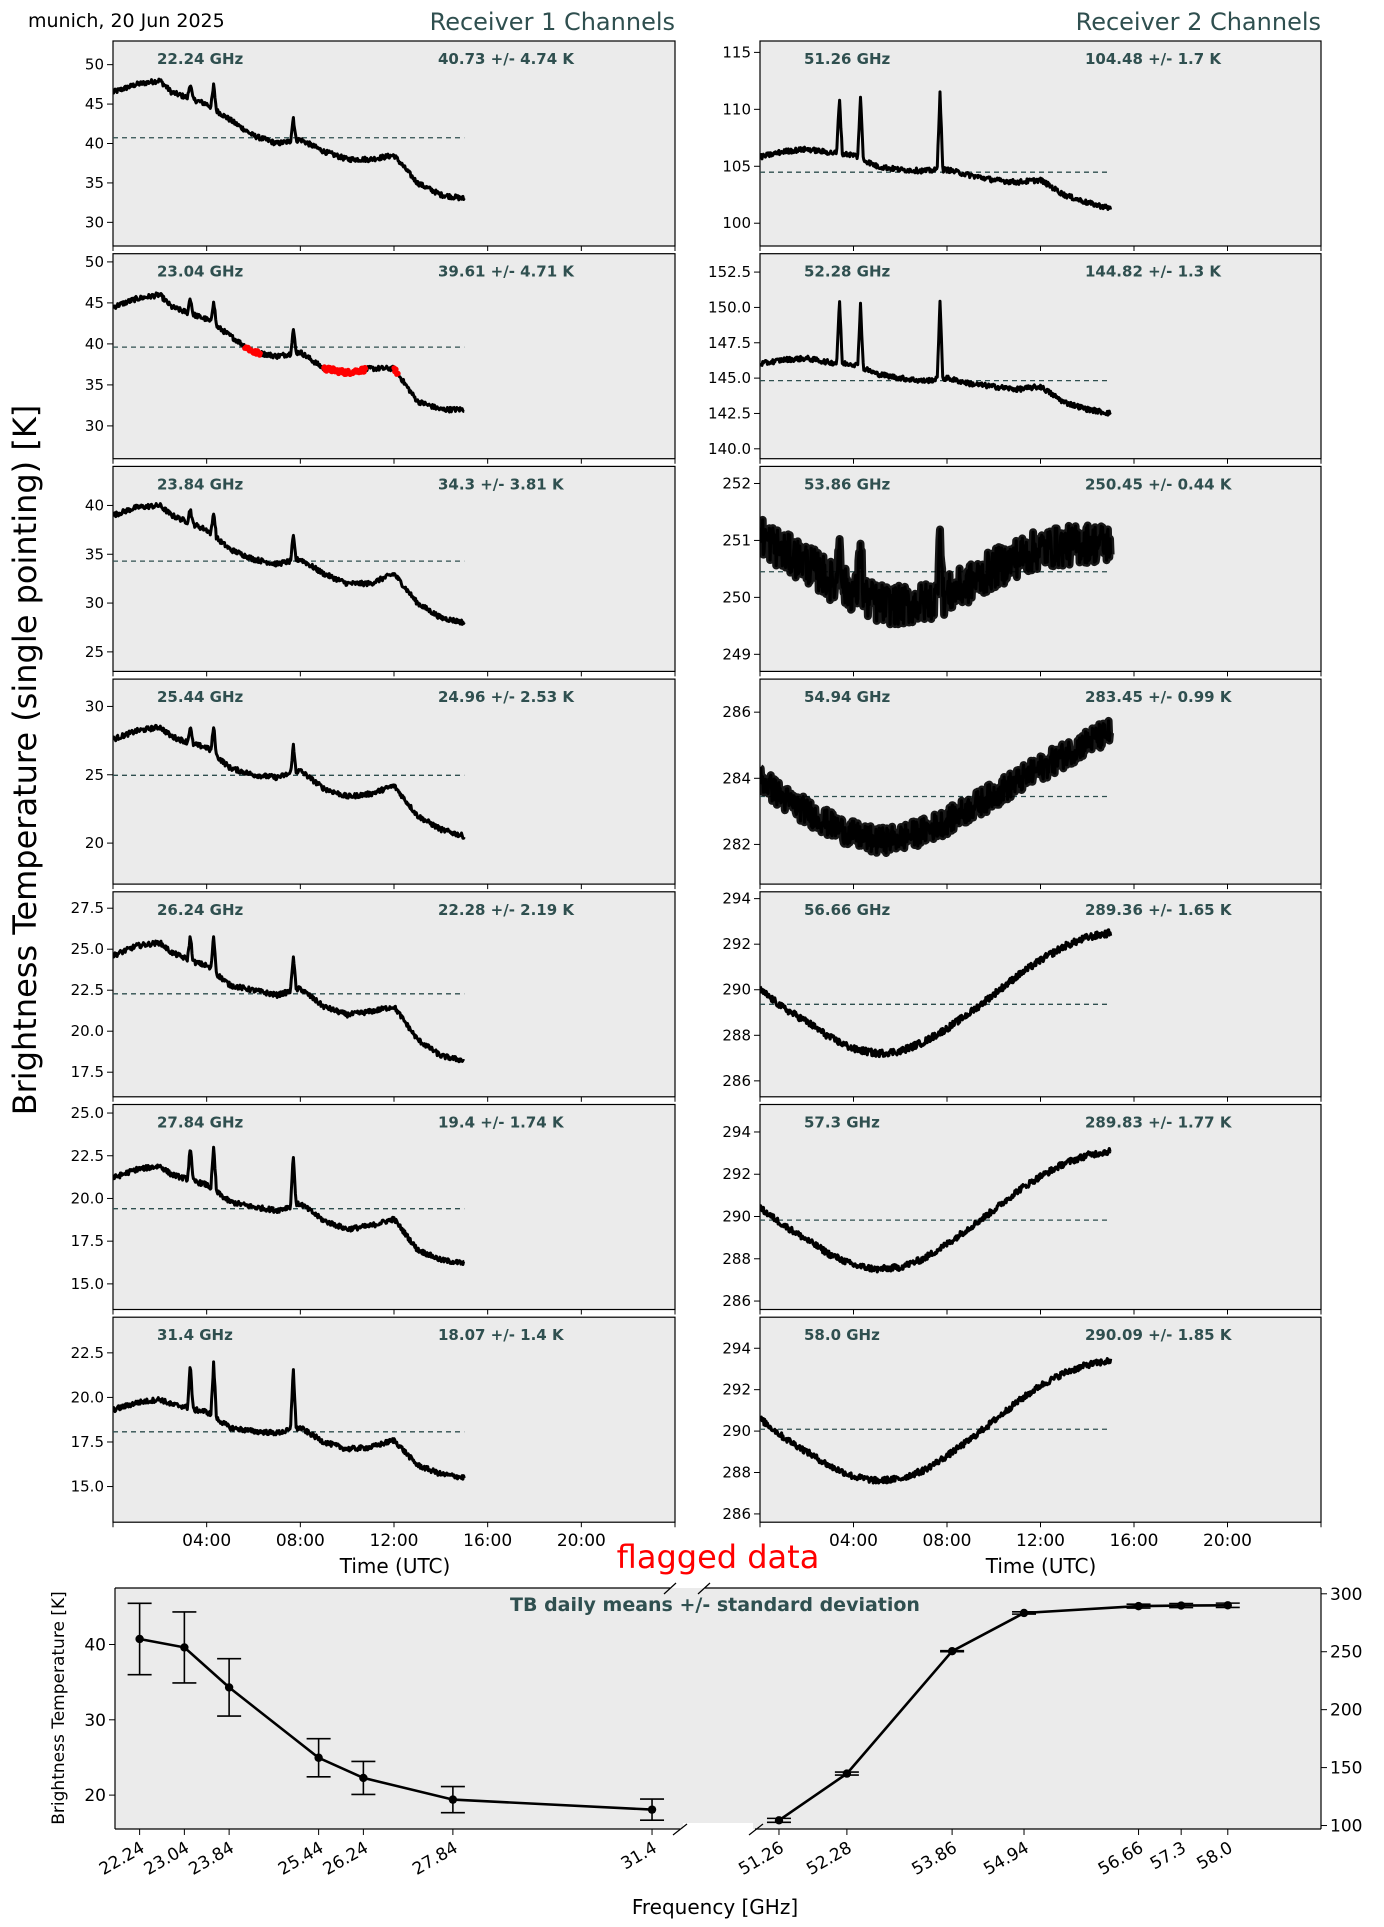 Image resolution: width=1384 pixels, height=1927 pixels. I want to click on freq-tick-label: 51.26, so click(761, 1859).